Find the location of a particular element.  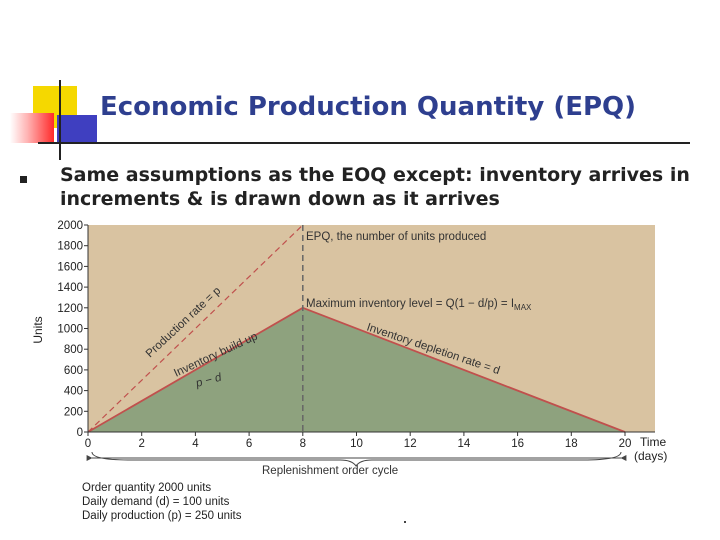

x-tick-label: 4 is located at coordinates (195, 444).